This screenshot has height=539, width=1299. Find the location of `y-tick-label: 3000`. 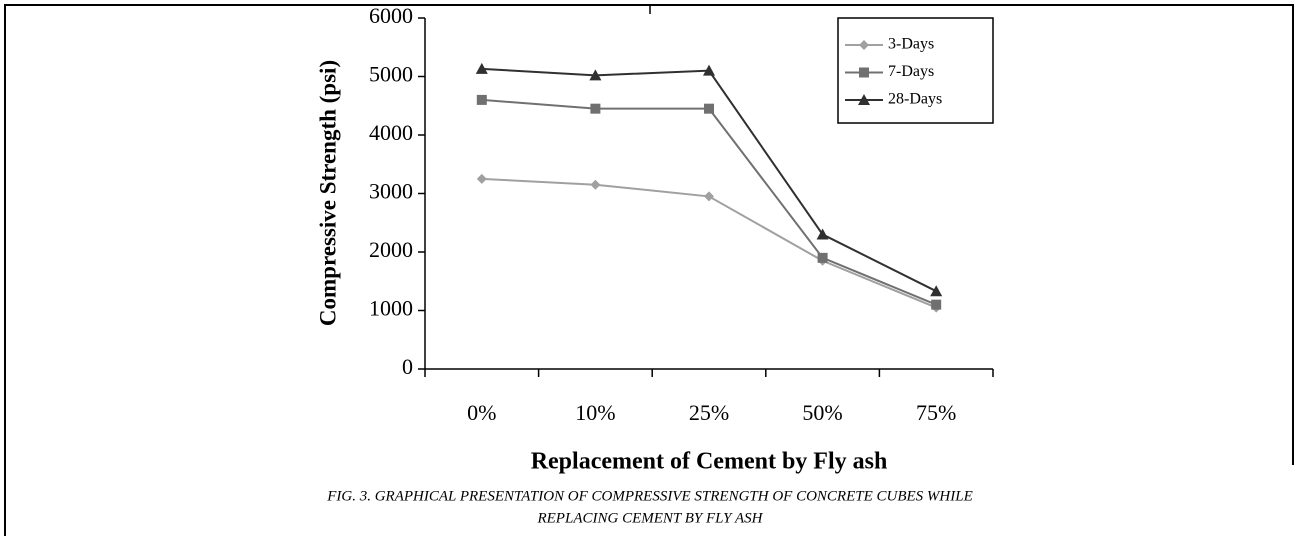

y-tick-label: 3000 is located at coordinates (391, 191).